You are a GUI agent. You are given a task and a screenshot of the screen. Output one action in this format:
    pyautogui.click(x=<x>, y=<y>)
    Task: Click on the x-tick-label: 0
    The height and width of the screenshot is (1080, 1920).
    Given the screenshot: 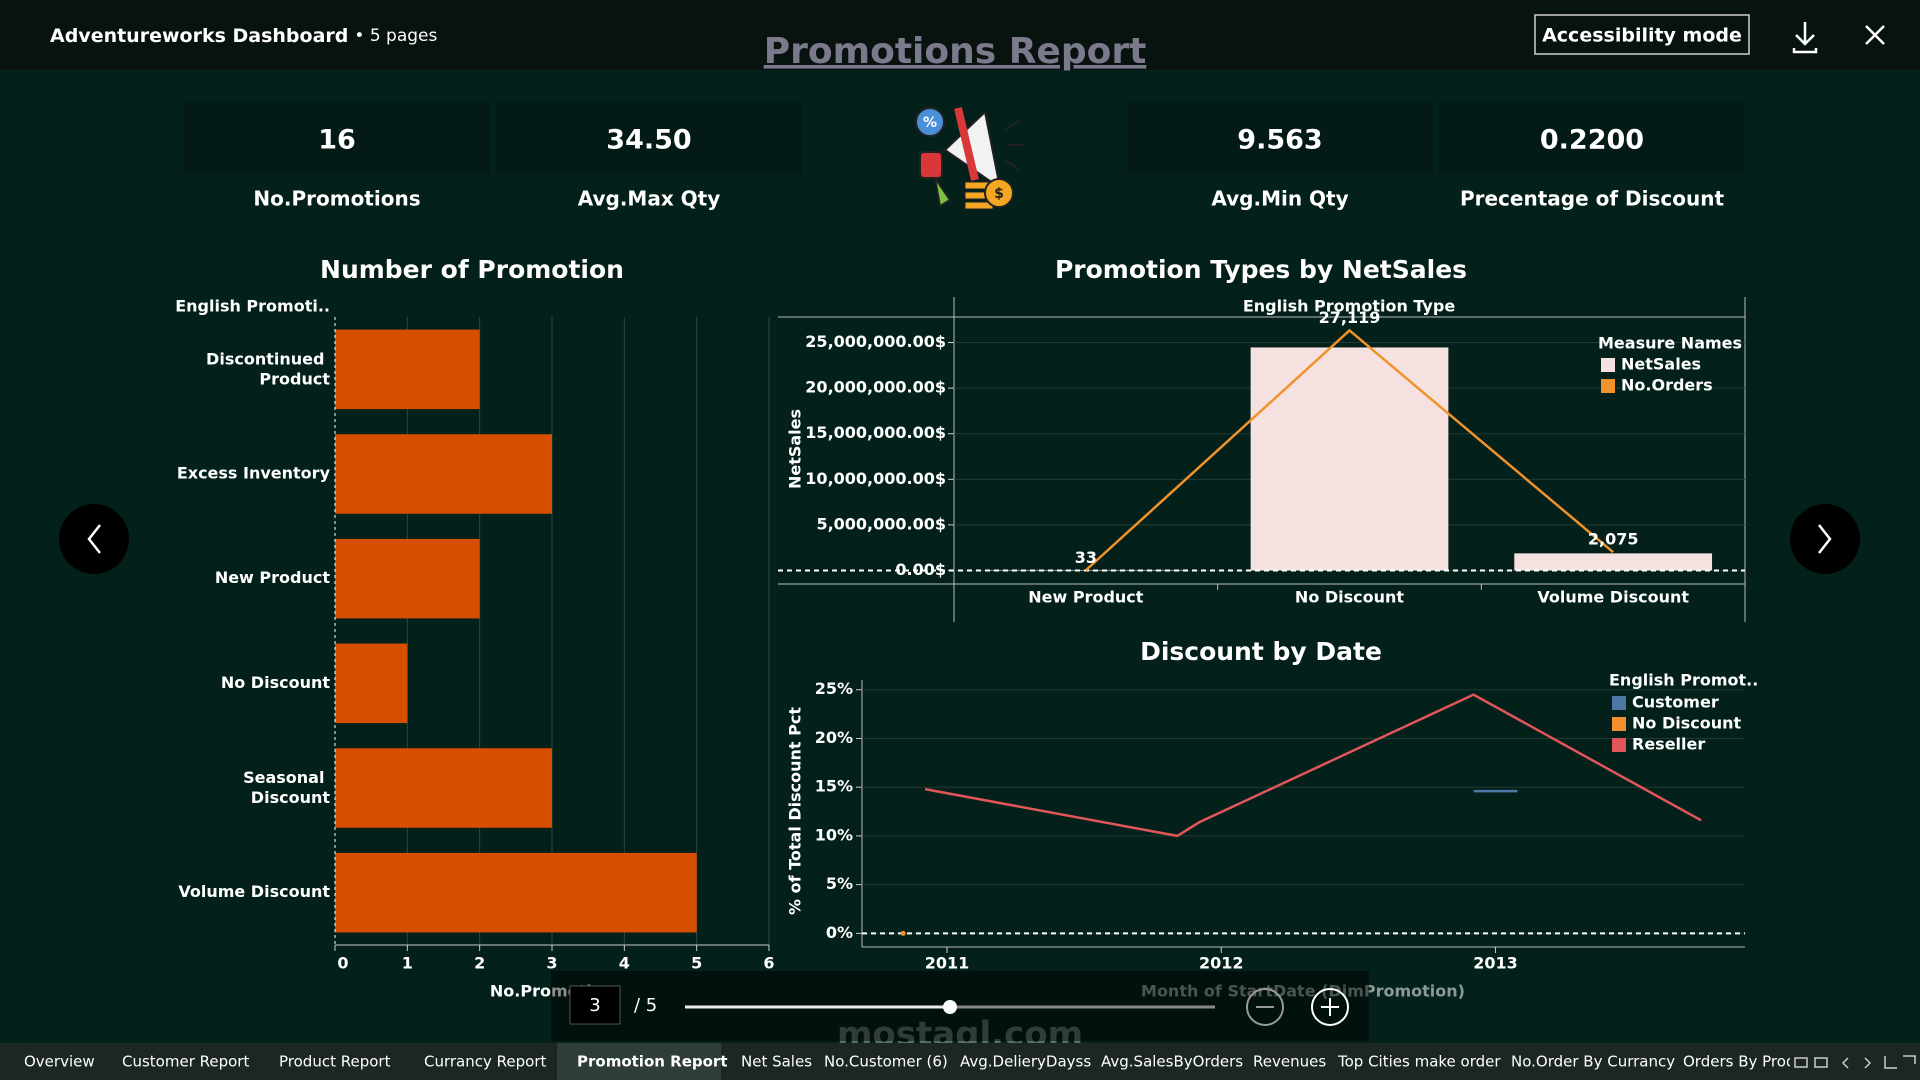 What is the action you would take?
    pyautogui.click(x=342, y=963)
    